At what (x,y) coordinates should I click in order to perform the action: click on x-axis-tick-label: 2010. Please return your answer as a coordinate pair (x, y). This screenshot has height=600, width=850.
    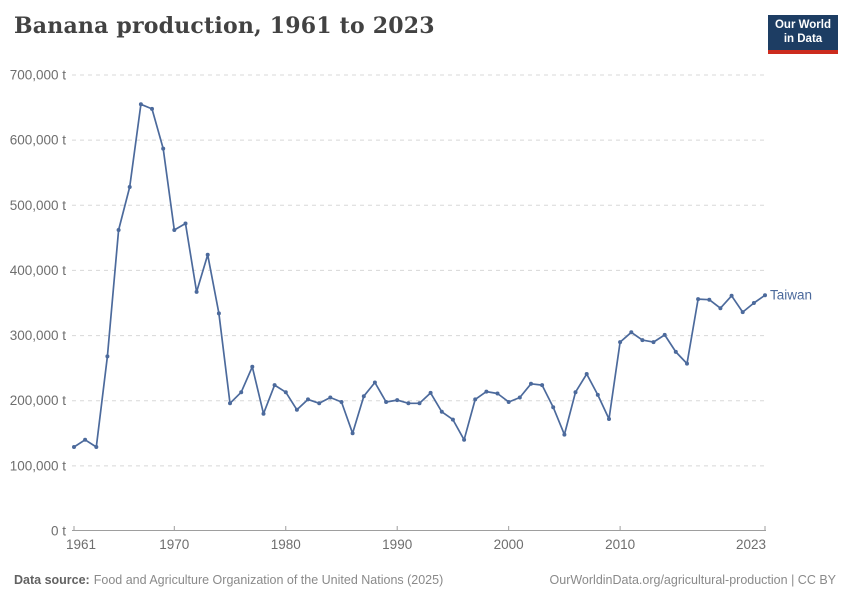
    Looking at the image, I should click on (620, 544).